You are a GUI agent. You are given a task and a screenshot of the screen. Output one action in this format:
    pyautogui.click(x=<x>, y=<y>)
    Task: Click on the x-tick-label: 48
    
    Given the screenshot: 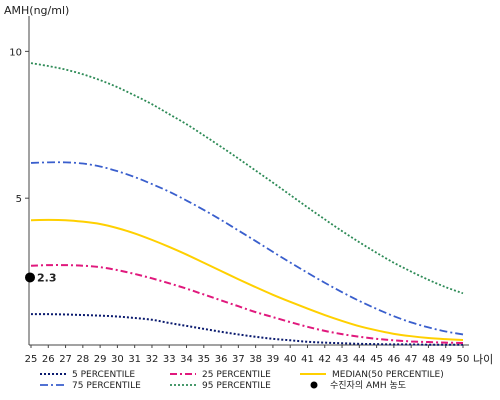 What is the action you would take?
    pyautogui.click(x=428, y=359)
    